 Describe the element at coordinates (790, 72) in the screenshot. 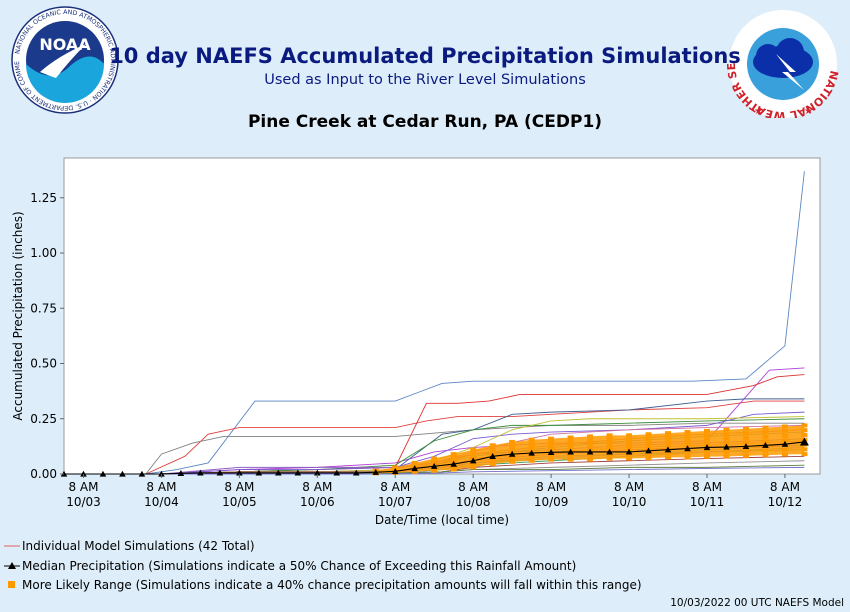

I see `lightning-icon` at that location.